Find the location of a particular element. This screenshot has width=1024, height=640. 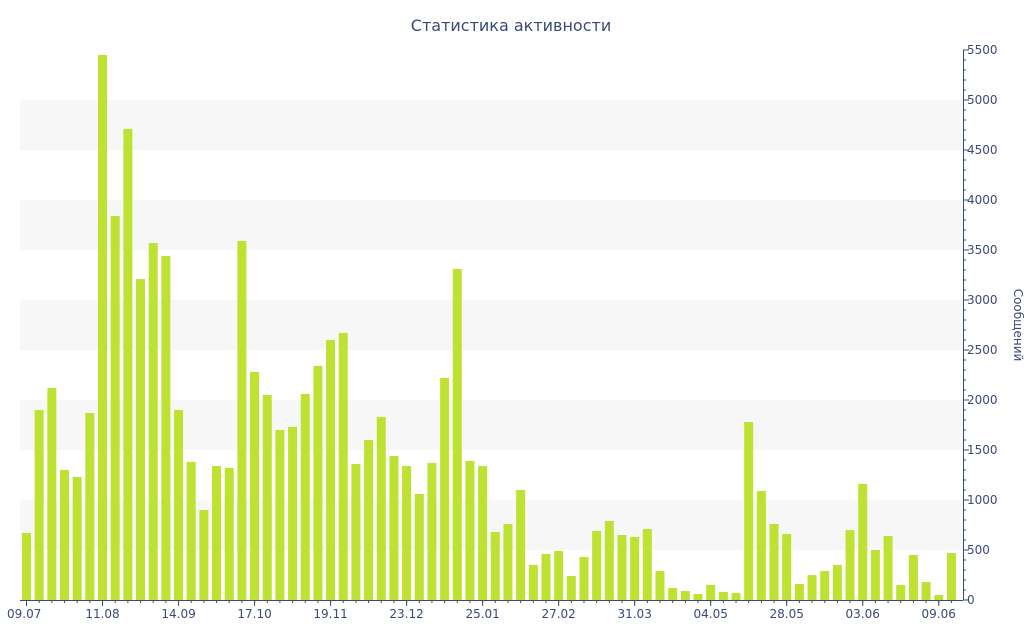

y-tick-label: 4000 is located at coordinates (982, 200).